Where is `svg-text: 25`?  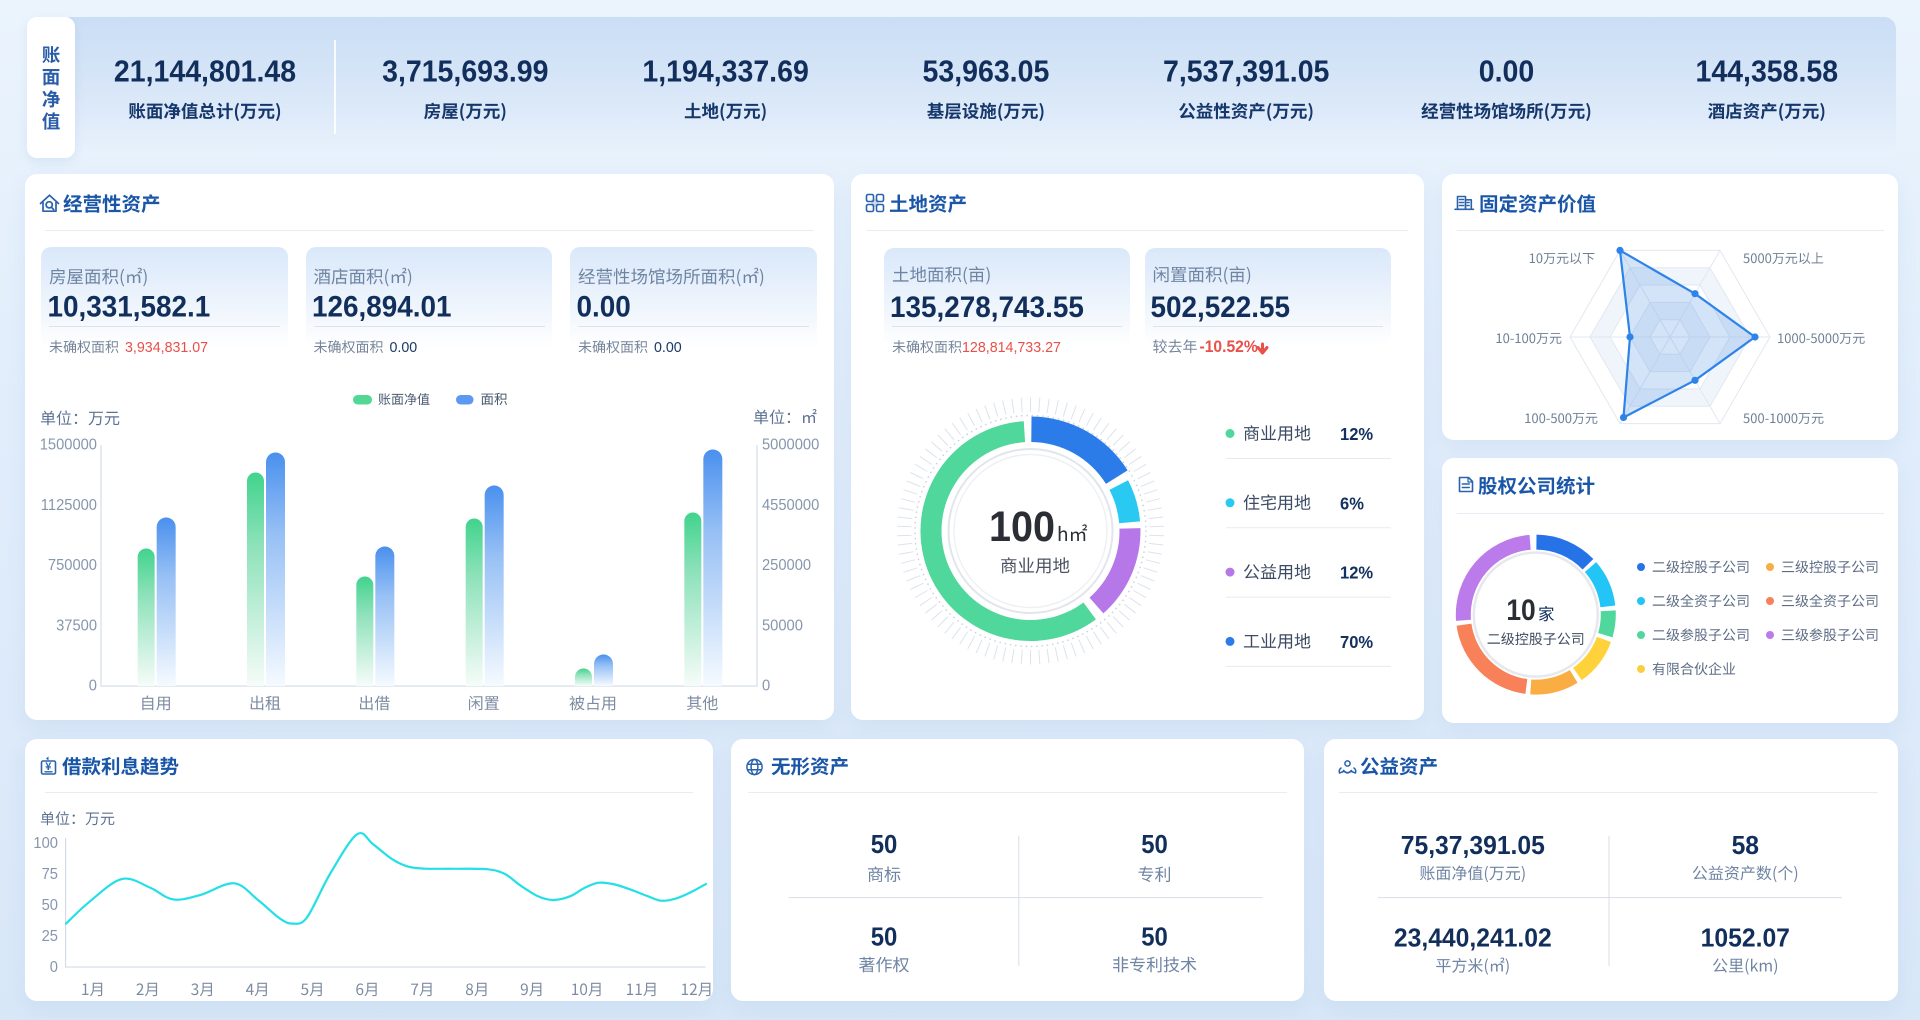 svg-text: 25 is located at coordinates (50, 936).